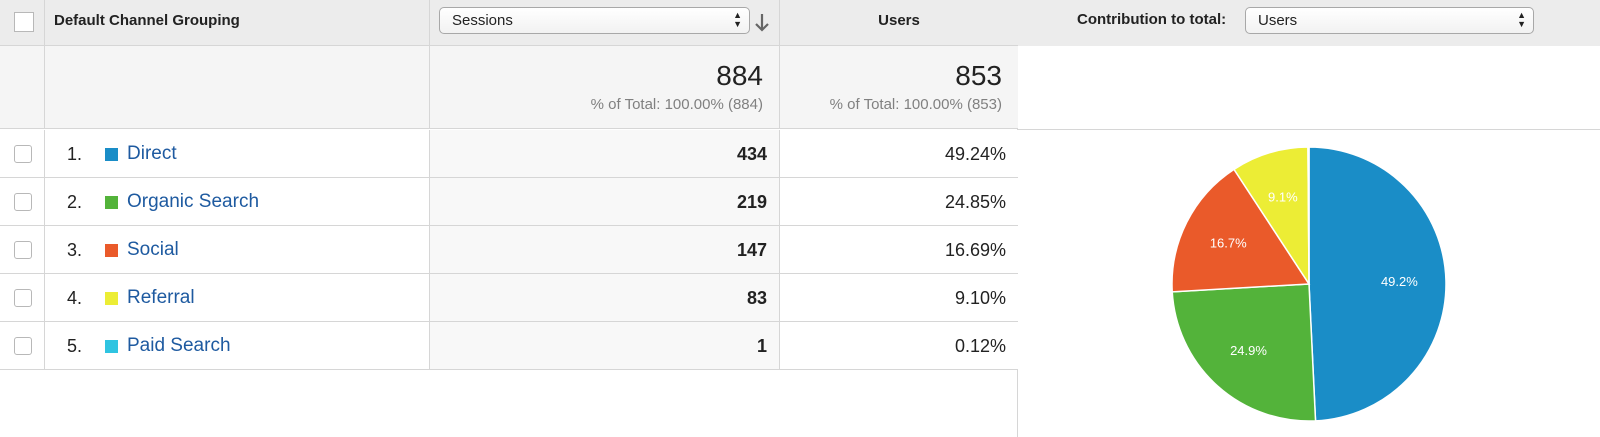  Describe the element at coordinates (237, 345) in the screenshot. I see `row-name-cell: 5. Paid Search` at that location.